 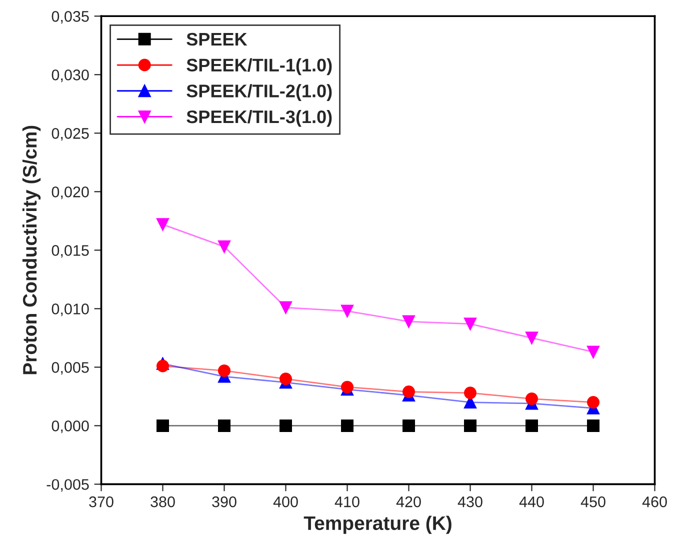 What do you see at coordinates (531, 502) in the screenshot?
I see `x-tick-label: 440` at bounding box center [531, 502].